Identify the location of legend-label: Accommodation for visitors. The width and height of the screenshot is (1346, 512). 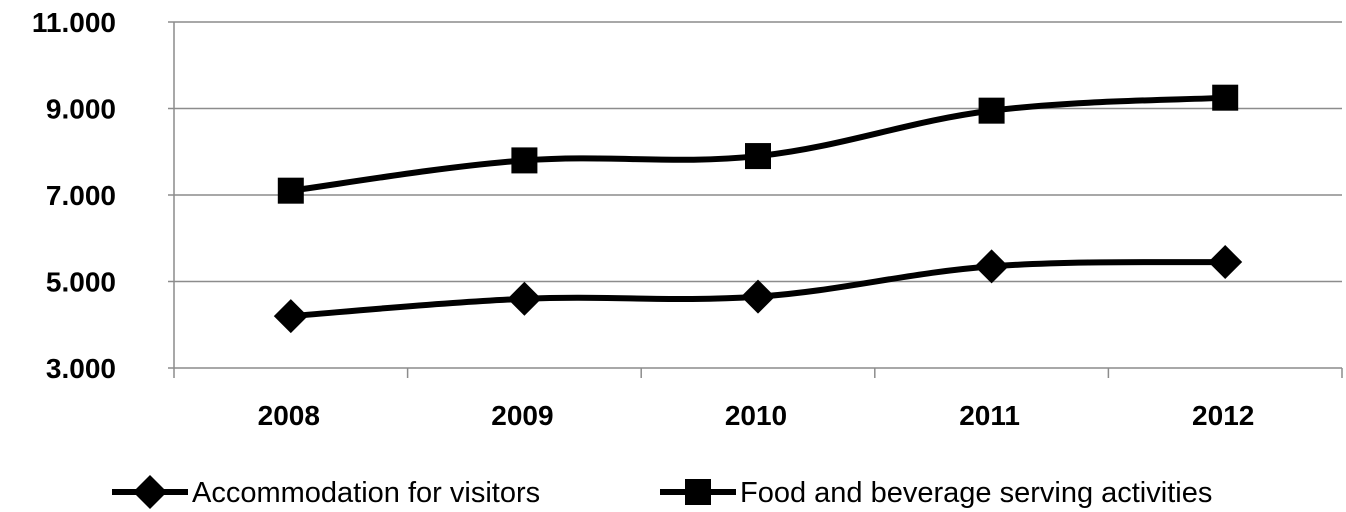
(366, 493).